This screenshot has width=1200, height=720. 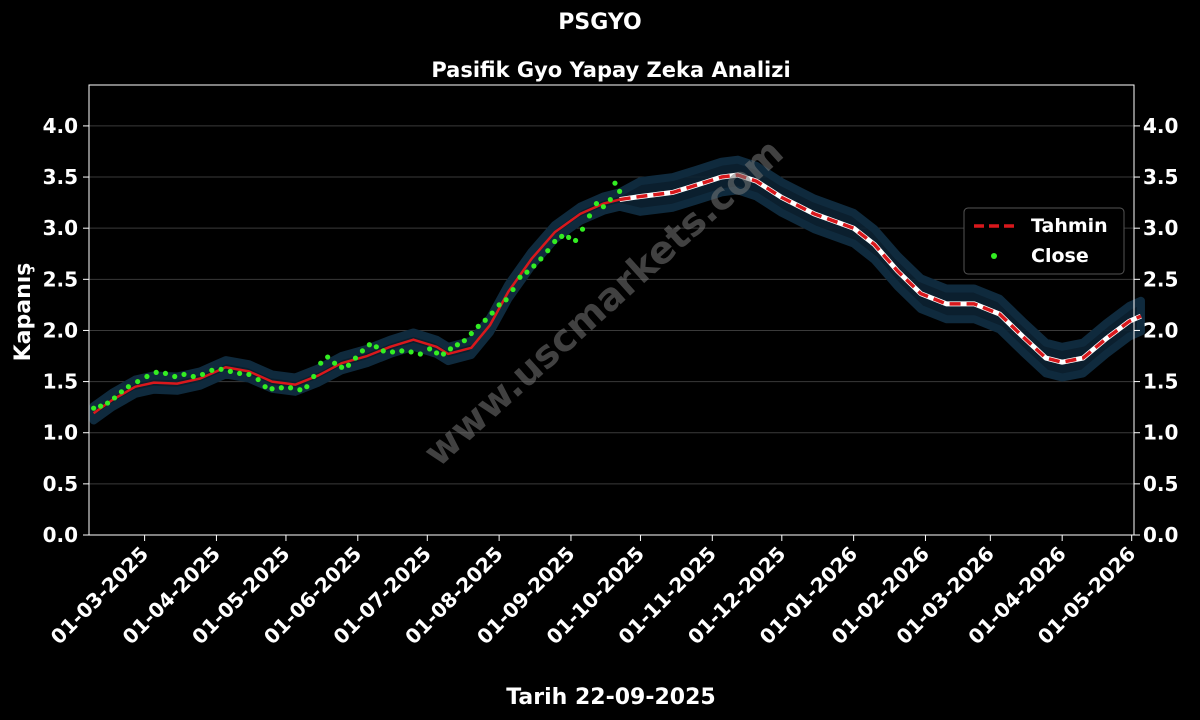 I want to click on y-tick-label-right: 3.5, so click(x=1160, y=177).